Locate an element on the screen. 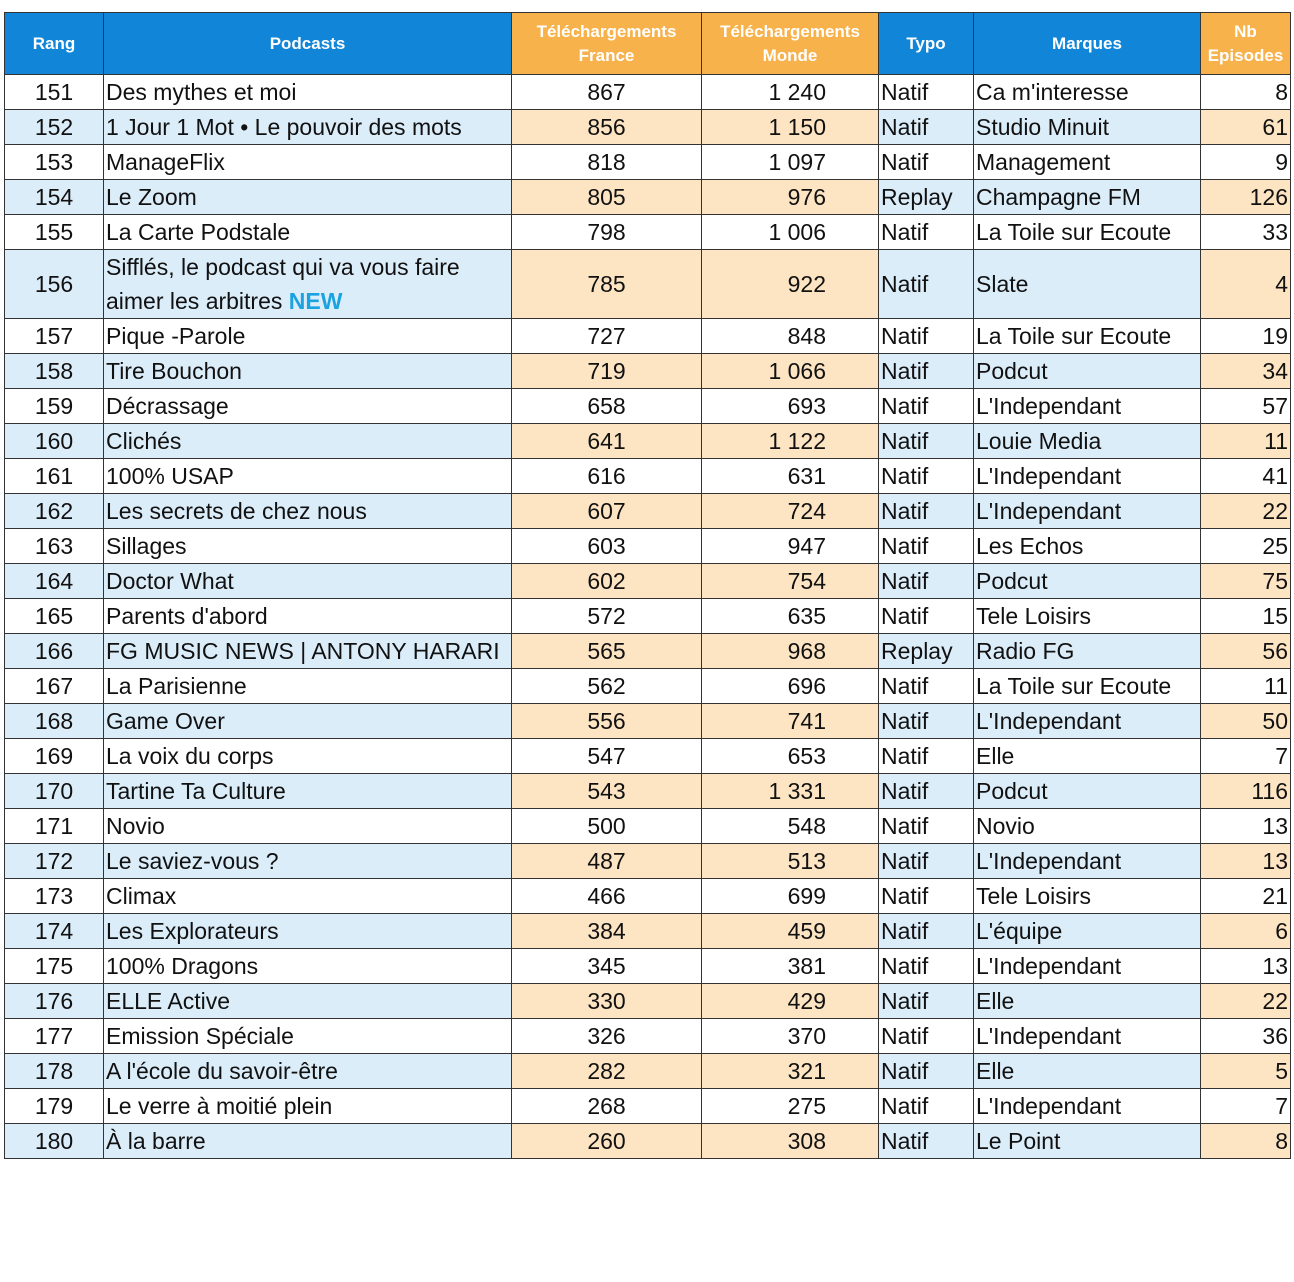 This screenshot has width=1294, height=1282. episodes-cell: 19 is located at coordinates (1245, 336).